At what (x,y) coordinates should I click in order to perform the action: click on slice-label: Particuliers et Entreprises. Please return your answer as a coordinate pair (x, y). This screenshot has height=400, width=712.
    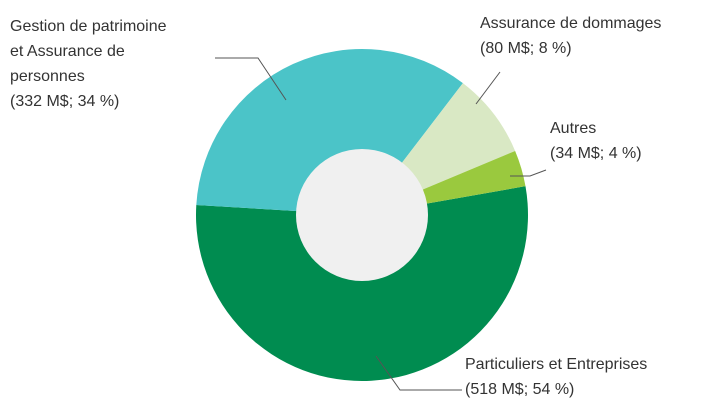
    Looking at the image, I should click on (556, 364).